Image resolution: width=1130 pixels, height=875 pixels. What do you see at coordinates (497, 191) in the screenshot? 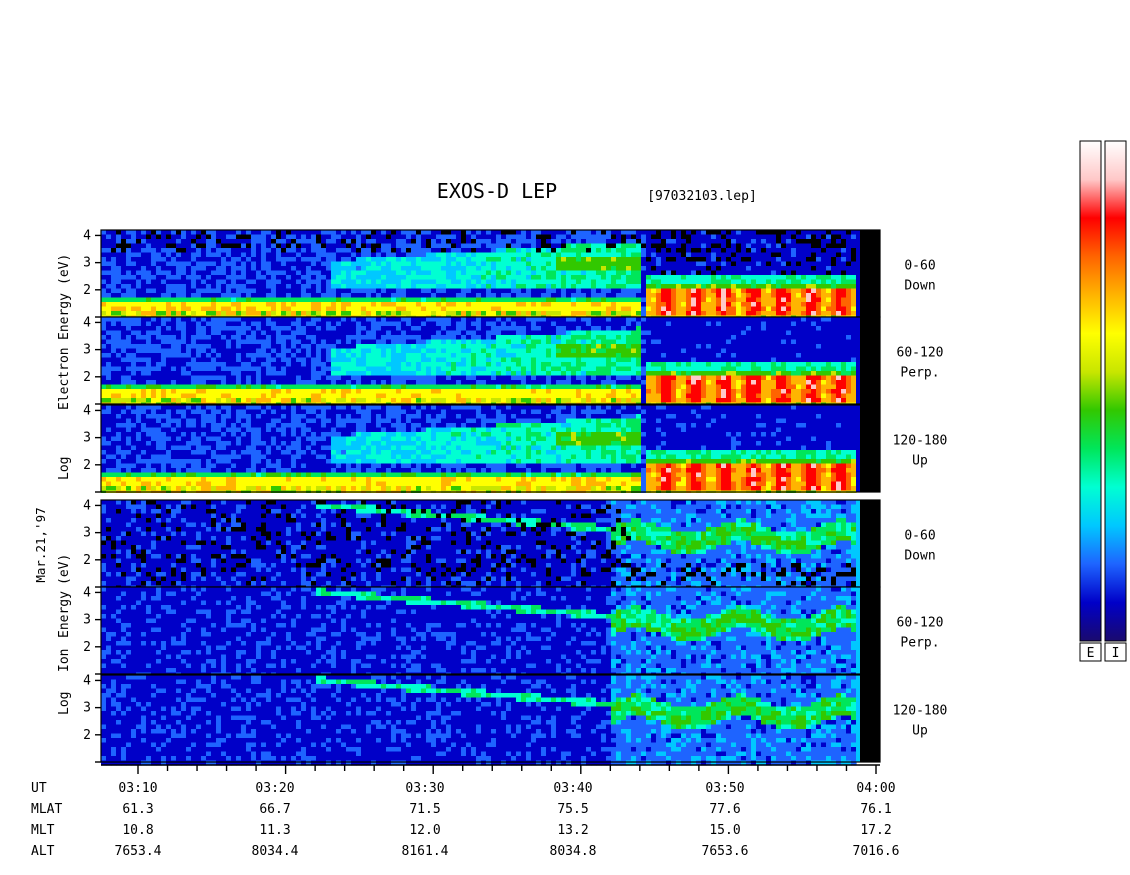
I see `chart-title: EXOS-D LEP` at bounding box center [497, 191].